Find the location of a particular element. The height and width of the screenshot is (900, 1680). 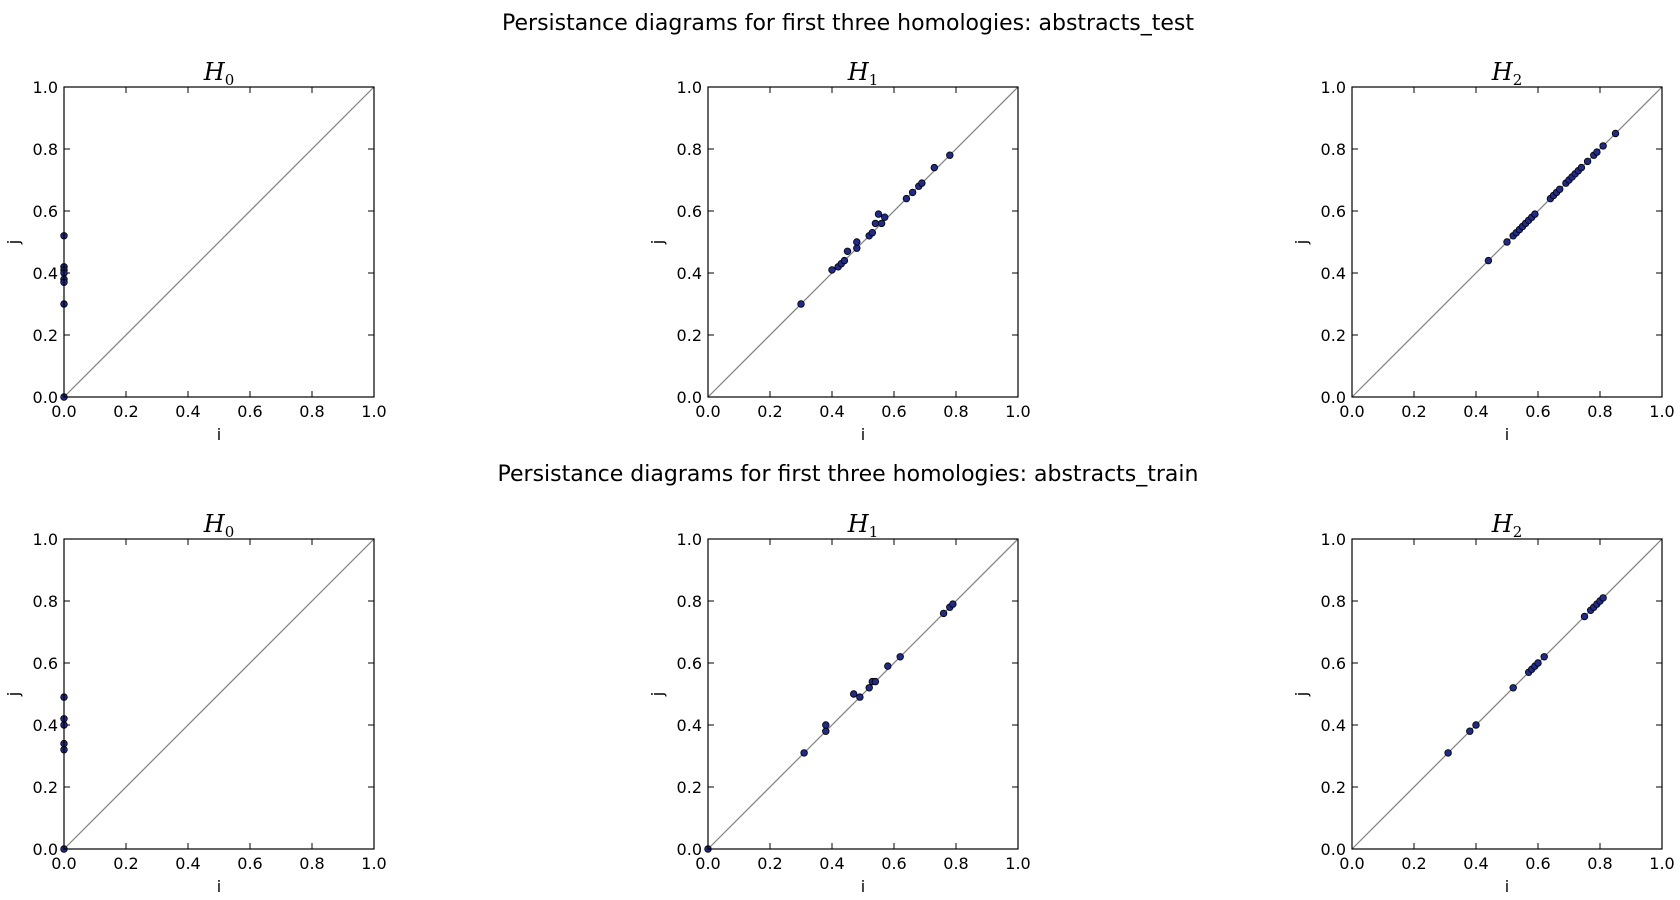

x-tick-label: 1.0 is located at coordinates (373, 863).